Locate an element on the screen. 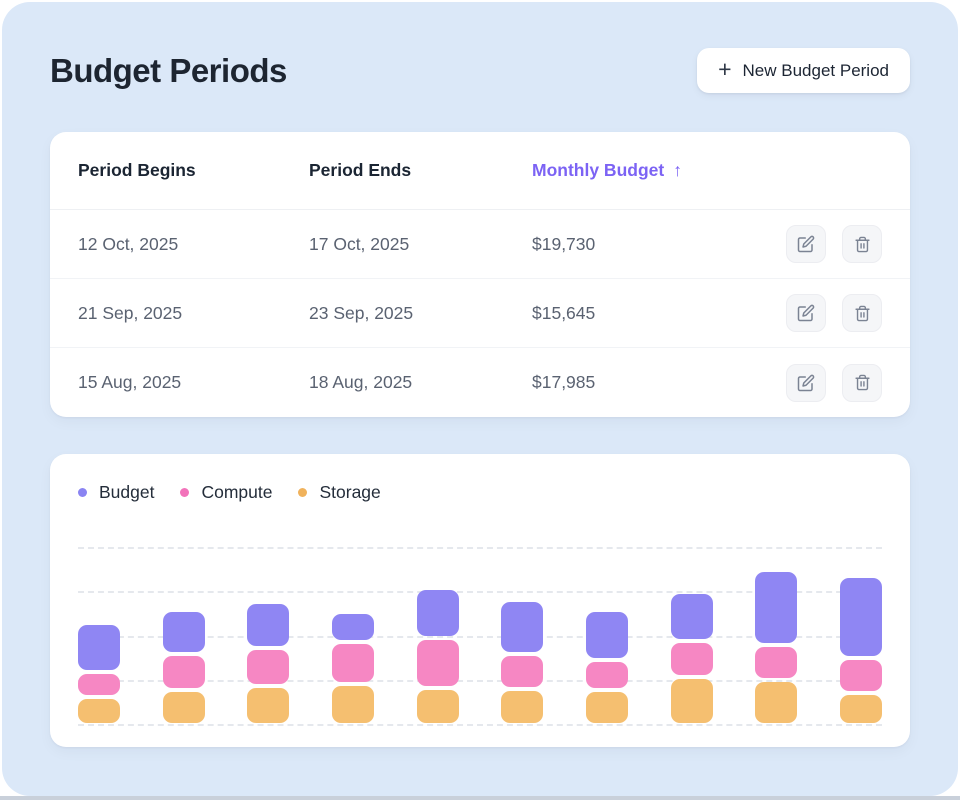 This screenshot has width=960, height=800. cell-monthly-budget: $15,645 is located at coordinates (564, 312).